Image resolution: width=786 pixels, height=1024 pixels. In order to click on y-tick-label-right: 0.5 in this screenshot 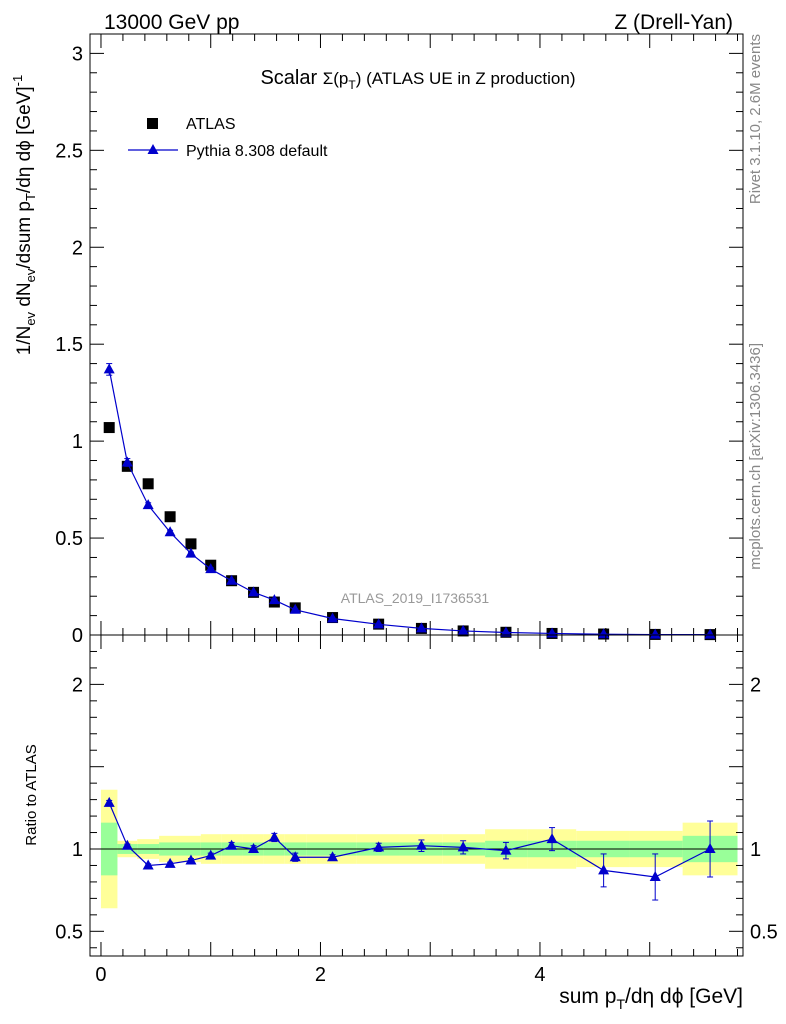, I will do `click(764, 932)`.